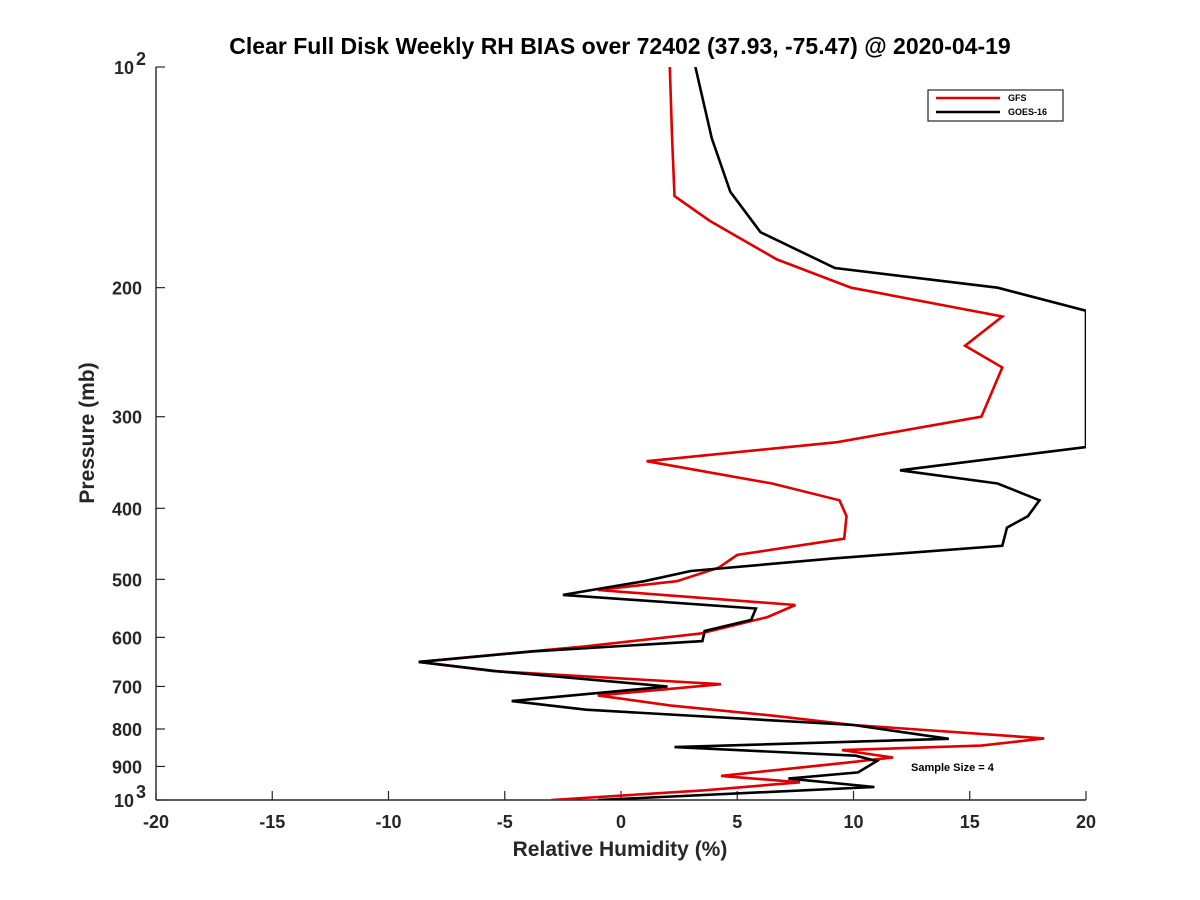  Describe the element at coordinates (1017, 98) in the screenshot. I see `legend-entry: GFS` at that location.